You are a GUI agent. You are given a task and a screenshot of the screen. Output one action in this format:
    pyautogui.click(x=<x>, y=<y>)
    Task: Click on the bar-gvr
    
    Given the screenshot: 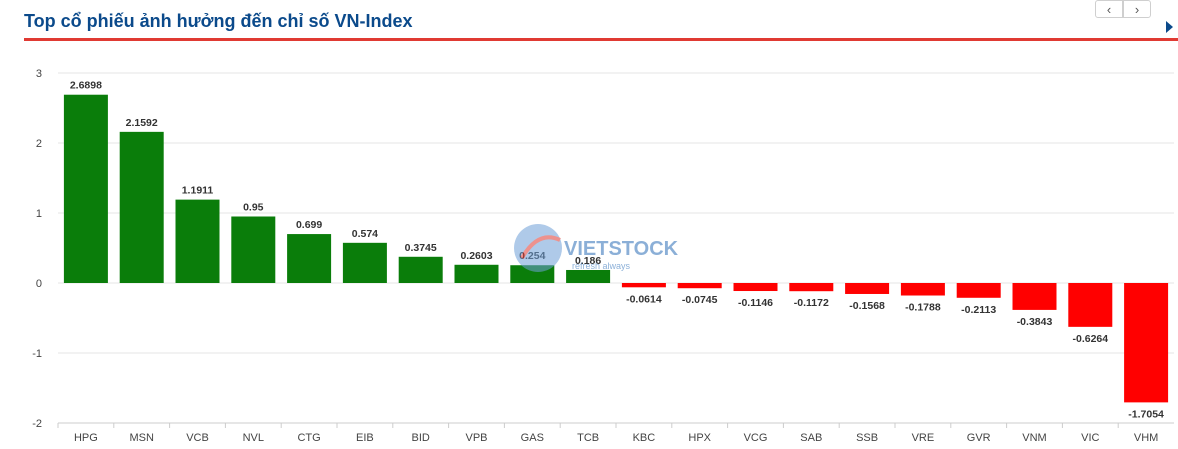 What is the action you would take?
    pyautogui.click(x=978, y=290)
    